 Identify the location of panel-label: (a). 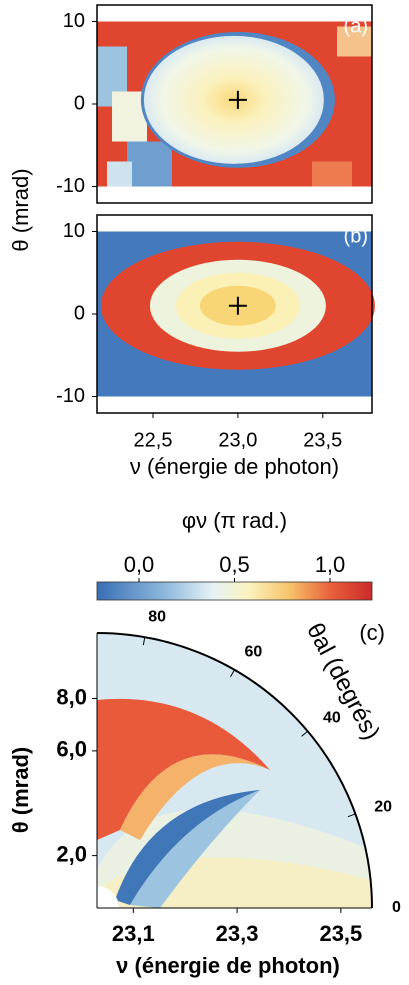
(356, 26).